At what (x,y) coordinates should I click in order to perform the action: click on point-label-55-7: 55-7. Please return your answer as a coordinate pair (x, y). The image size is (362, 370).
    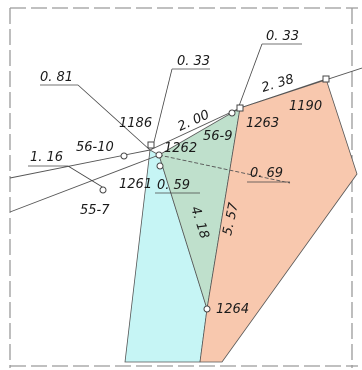
    Looking at the image, I should click on (95, 210).